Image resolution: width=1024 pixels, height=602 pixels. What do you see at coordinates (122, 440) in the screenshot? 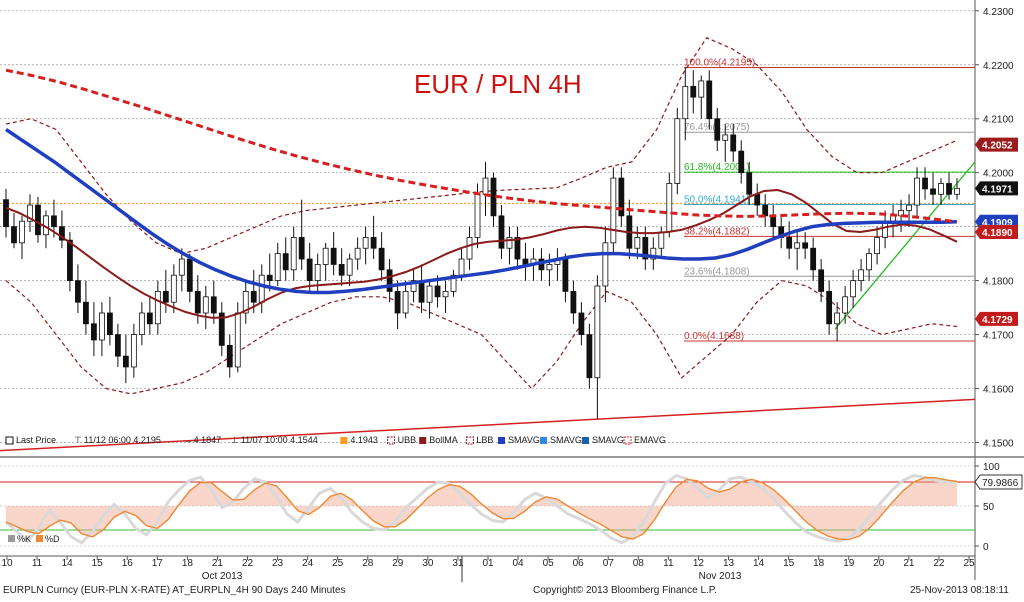
I see `legend-item-label: 11/12 06:00 4.2195` at bounding box center [122, 440].